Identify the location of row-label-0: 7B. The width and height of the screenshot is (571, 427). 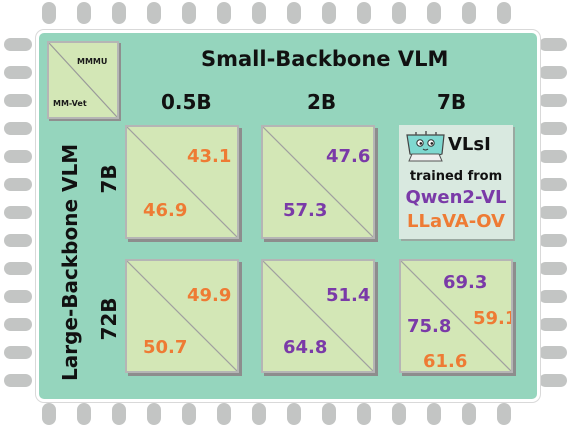
(109, 179).